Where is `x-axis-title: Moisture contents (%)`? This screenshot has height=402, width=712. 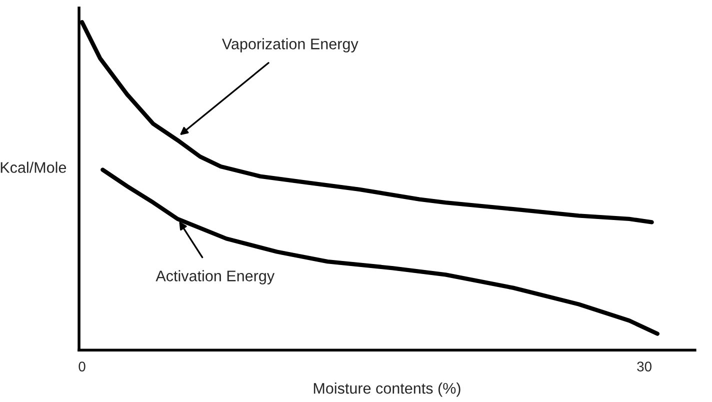 x-axis-title: Moisture contents (%) is located at coordinates (387, 389).